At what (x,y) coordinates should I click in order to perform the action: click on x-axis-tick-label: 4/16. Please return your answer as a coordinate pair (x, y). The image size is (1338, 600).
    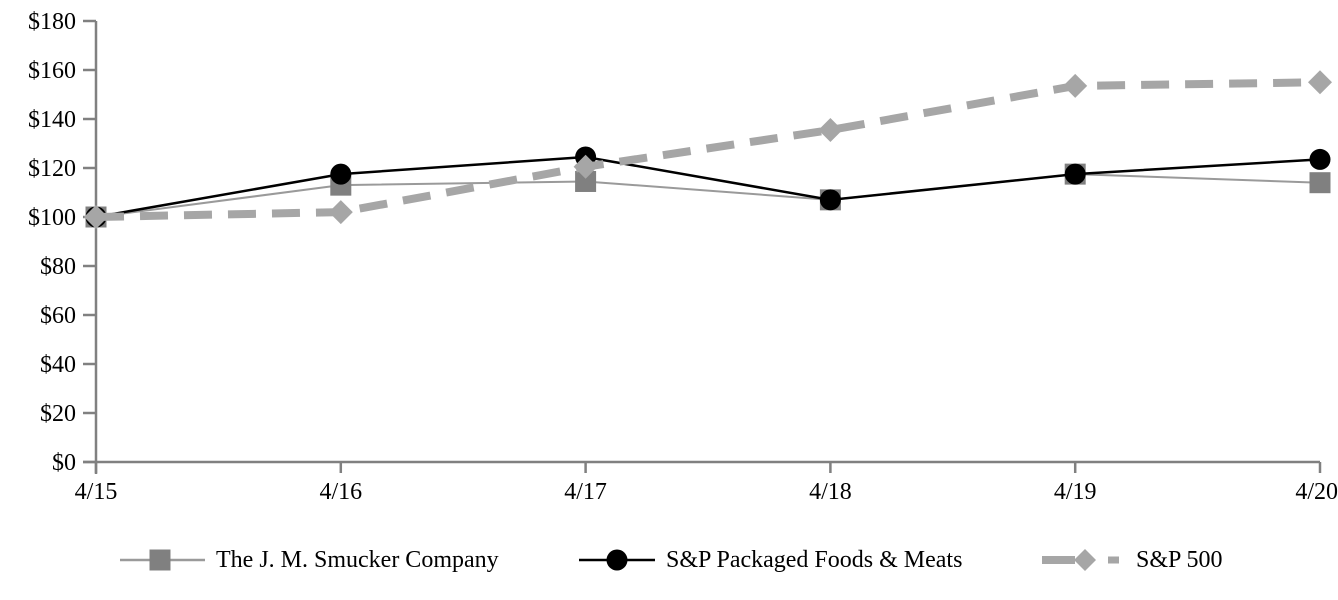
    Looking at the image, I should click on (340, 492).